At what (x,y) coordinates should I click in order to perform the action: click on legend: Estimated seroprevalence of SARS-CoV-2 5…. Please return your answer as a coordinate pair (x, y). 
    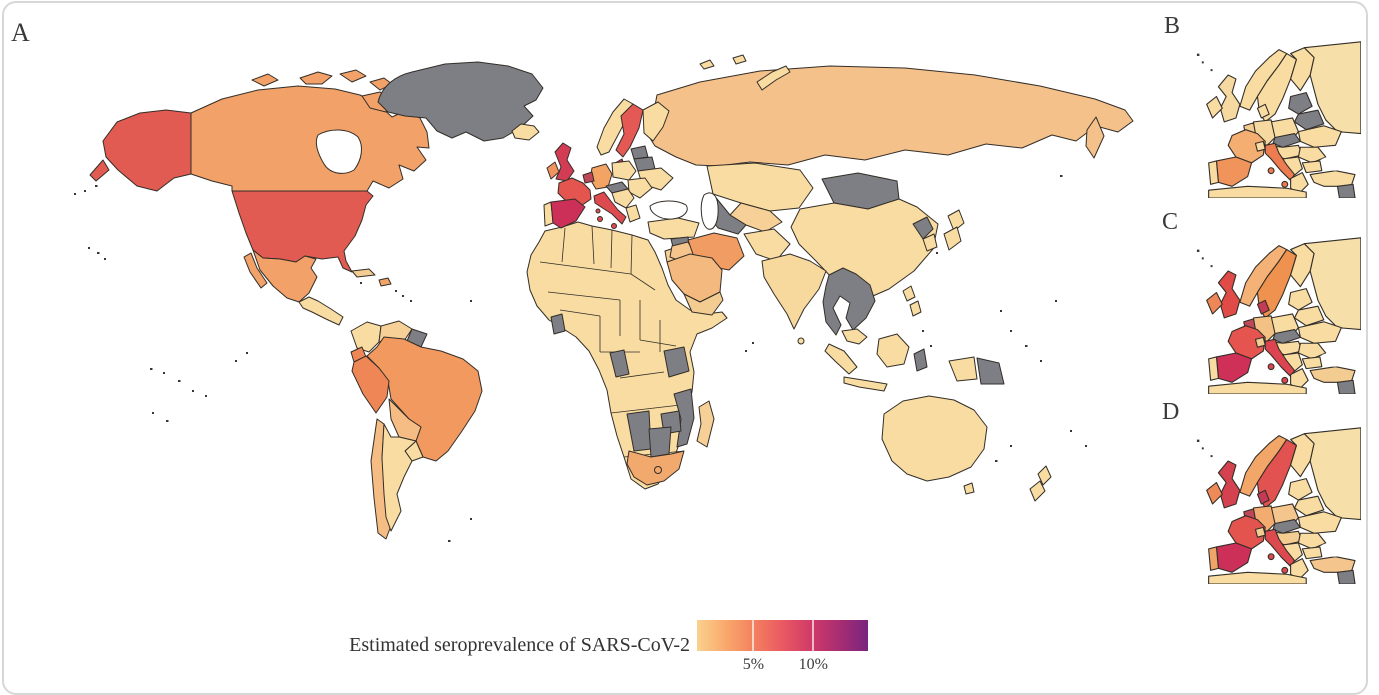
    Looking at the image, I should click on (689, 650).